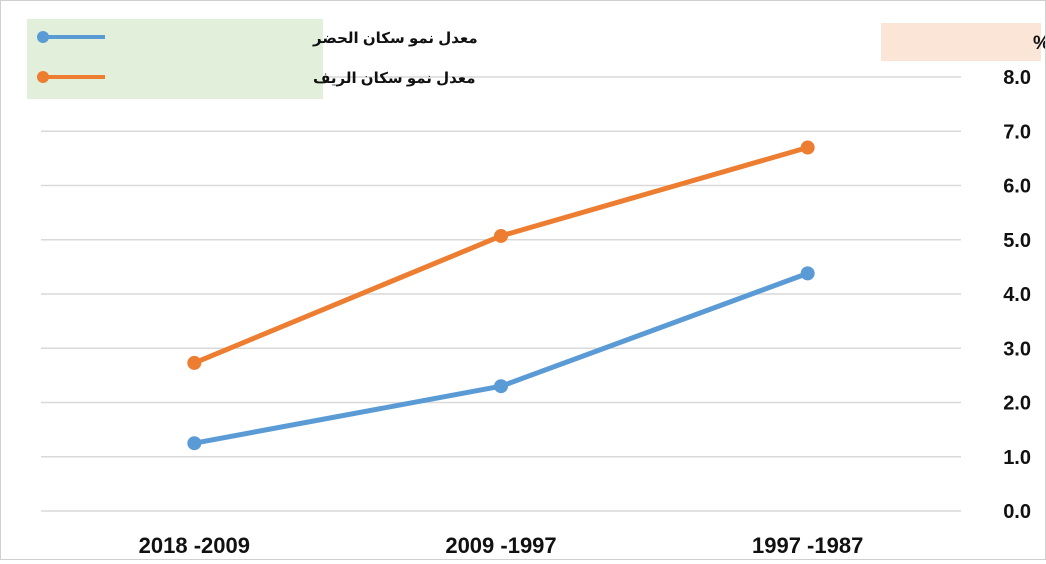 The width and height of the screenshot is (1046, 564). What do you see at coordinates (257, 38) in the screenshot?
I see `legend-entry-urban: معدل نمو سكان الحضر` at bounding box center [257, 38].